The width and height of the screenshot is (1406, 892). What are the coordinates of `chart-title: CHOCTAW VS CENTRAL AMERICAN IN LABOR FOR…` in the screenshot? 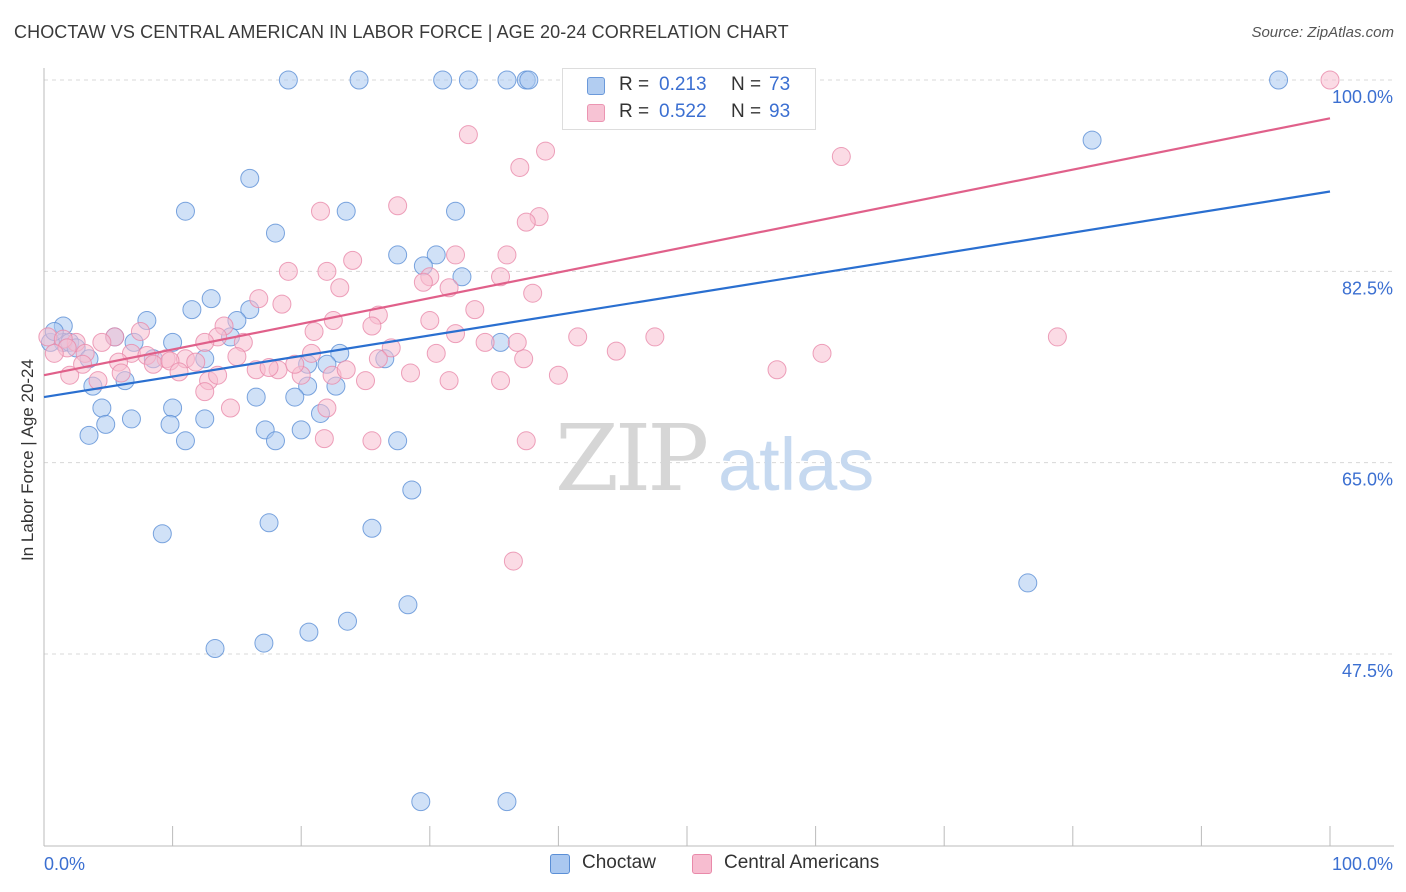 It's located at (401, 32).